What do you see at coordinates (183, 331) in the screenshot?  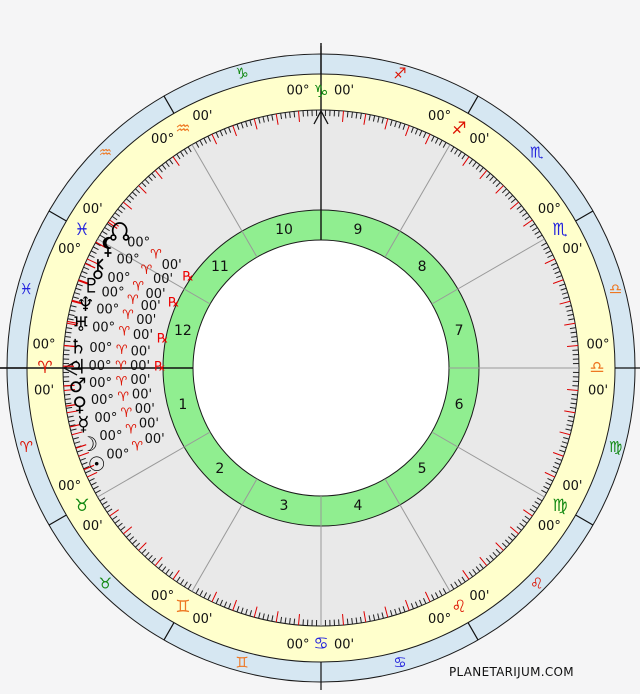 I see `house-number-12: 12` at bounding box center [183, 331].